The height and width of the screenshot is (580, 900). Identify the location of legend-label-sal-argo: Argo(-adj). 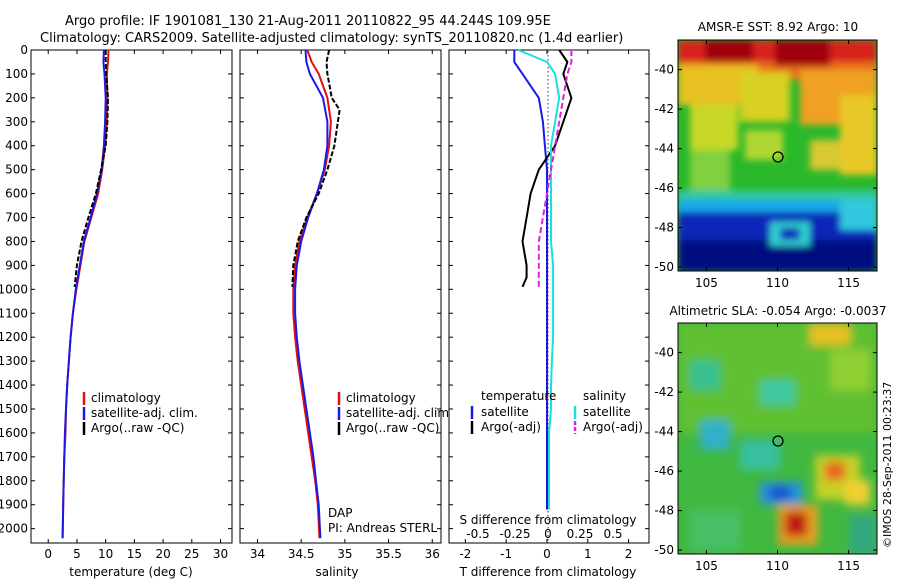
(613, 427).